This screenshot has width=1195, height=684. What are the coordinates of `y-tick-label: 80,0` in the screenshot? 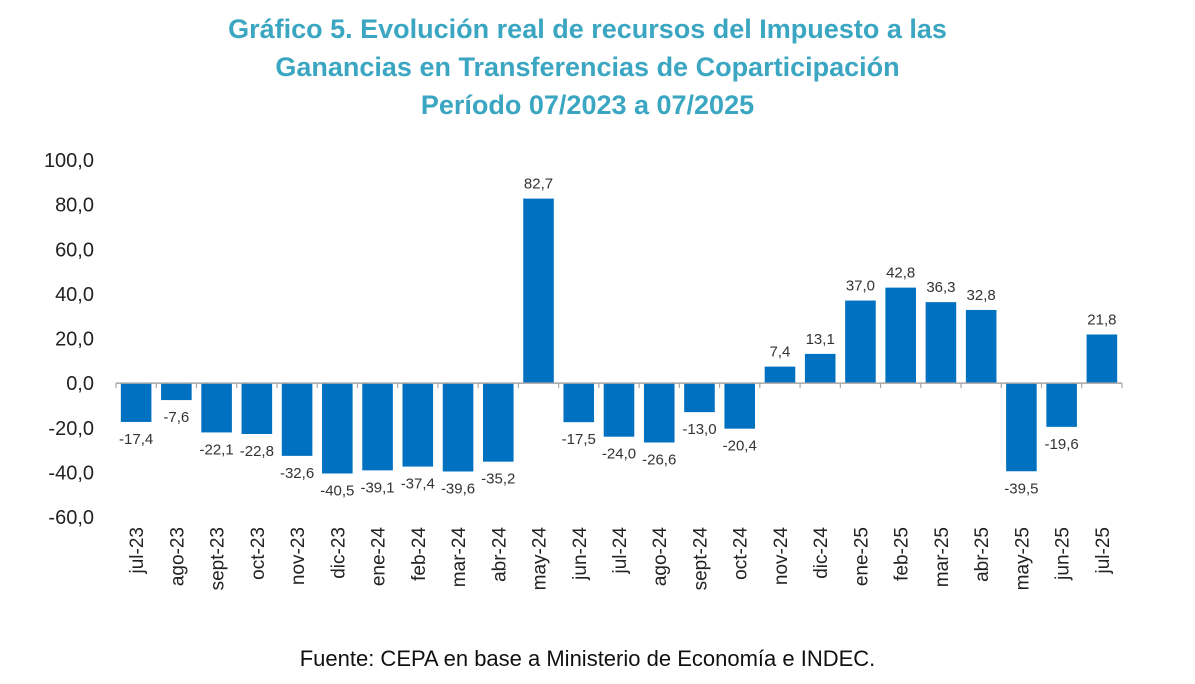 It's located at (74, 206).